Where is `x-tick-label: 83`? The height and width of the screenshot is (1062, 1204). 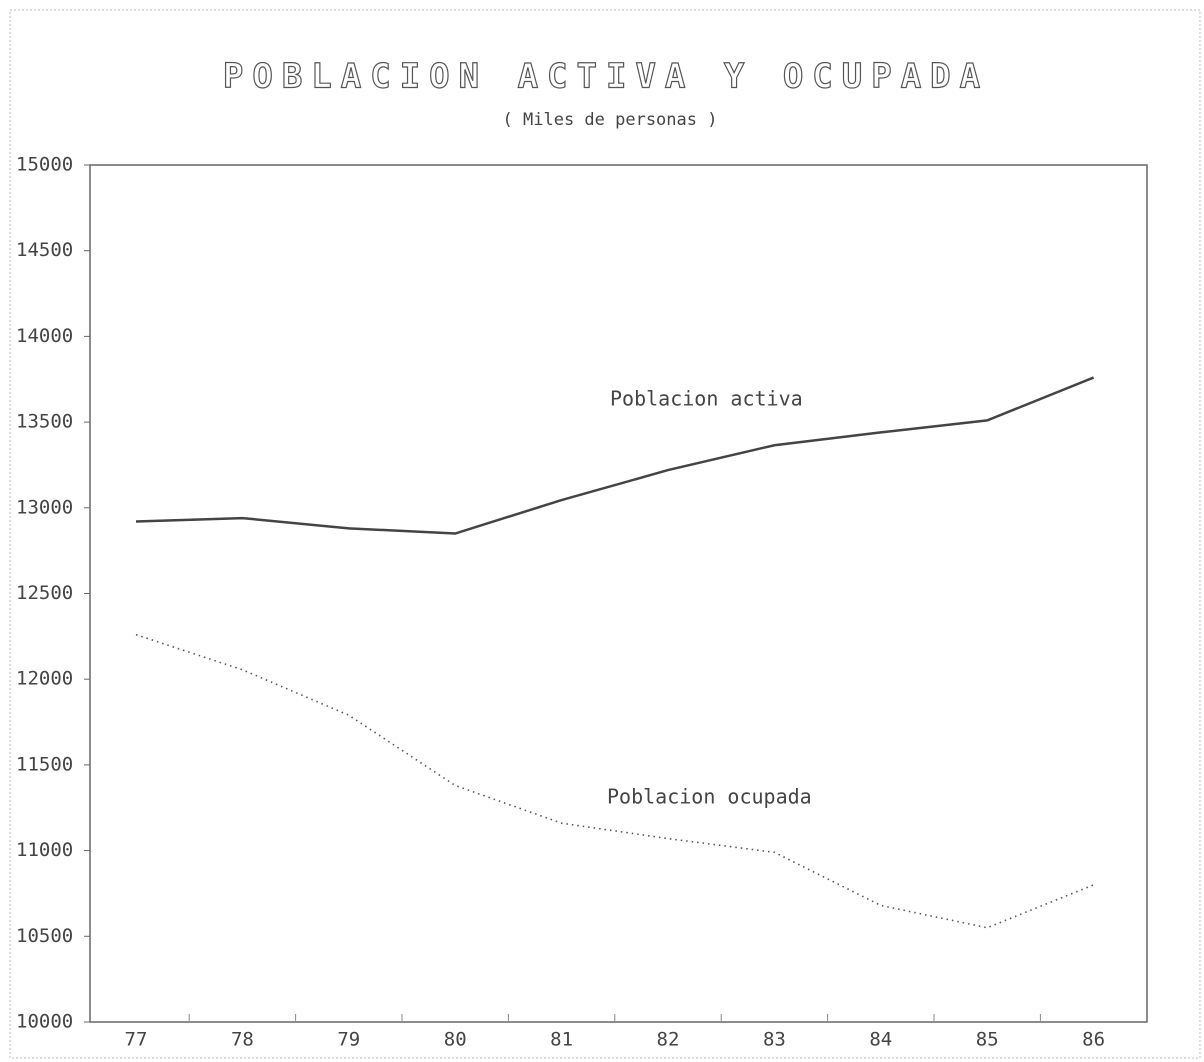 x-tick-label: 83 is located at coordinates (774, 1040).